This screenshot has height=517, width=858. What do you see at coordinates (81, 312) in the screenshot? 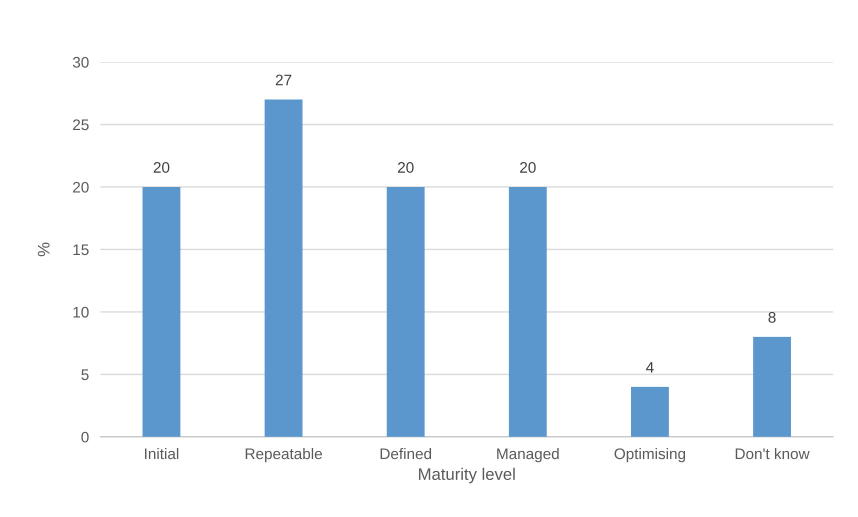
I see `y-tick-label: 10` at bounding box center [81, 312].